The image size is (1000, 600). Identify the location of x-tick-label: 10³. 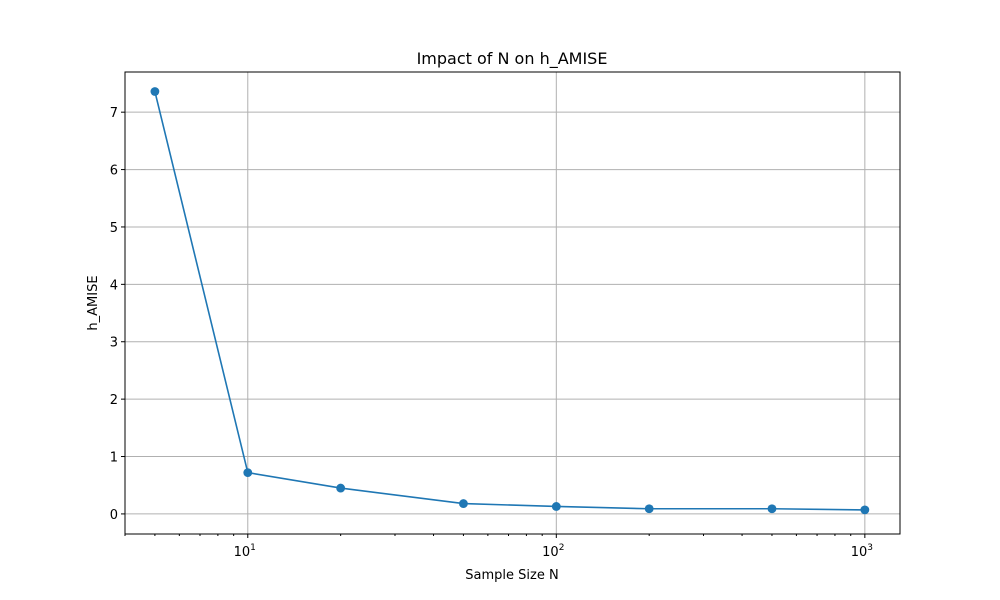
(862, 551).